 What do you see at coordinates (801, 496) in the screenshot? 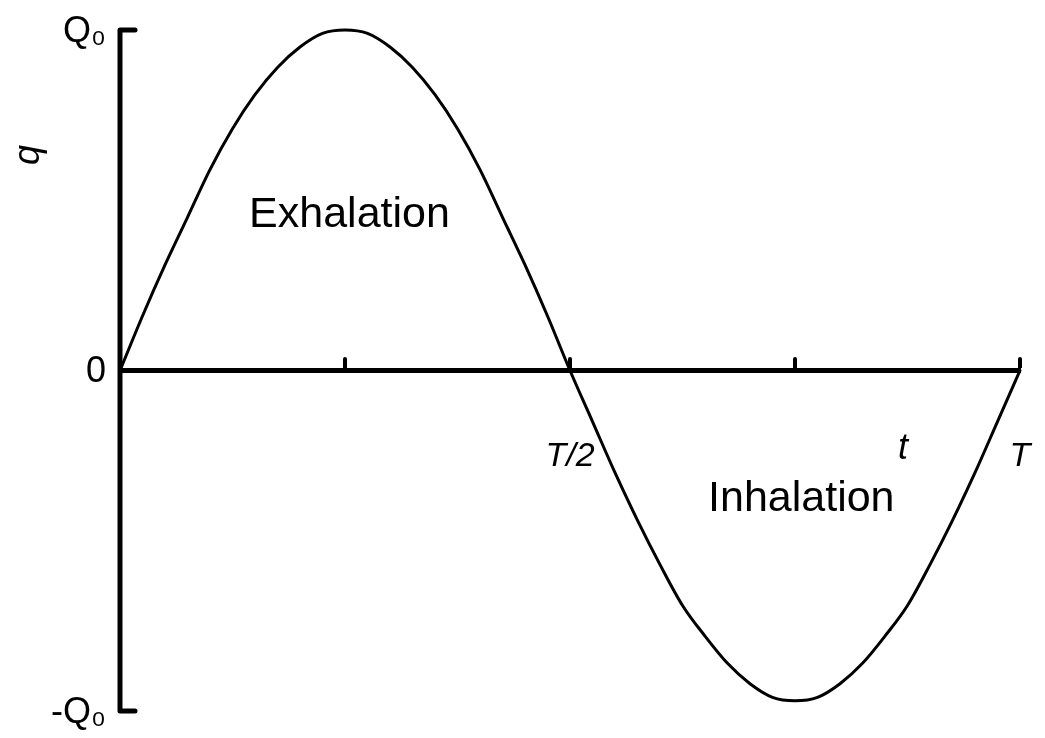
I see `annotation: Inhalation` at bounding box center [801, 496].